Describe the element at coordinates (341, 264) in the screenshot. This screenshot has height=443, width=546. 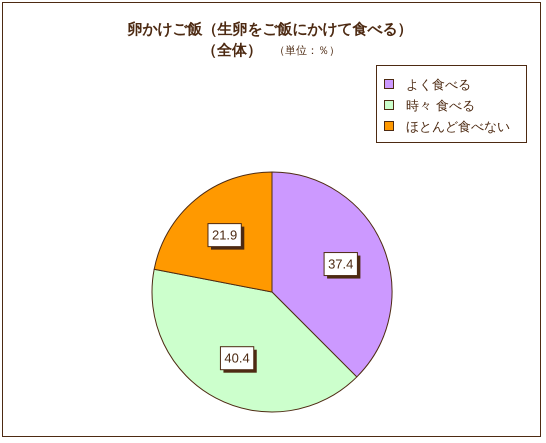
I see `data-label: 37.4` at that location.